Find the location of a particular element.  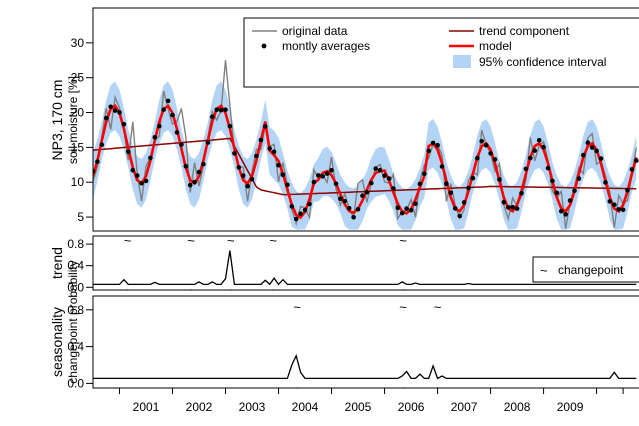

shared-ylabel-changepoint-probability: changepoint probability is located at coordinates (73, 321).